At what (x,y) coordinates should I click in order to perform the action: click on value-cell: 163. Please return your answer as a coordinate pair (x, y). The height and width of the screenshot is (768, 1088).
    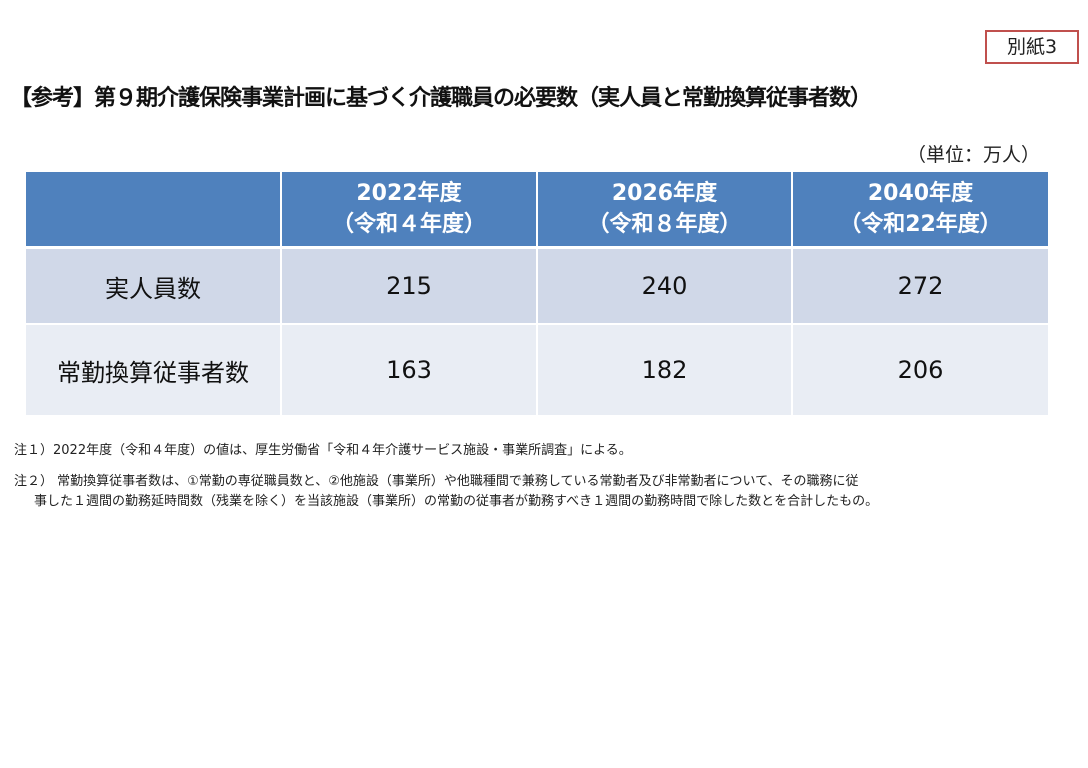
    Looking at the image, I should click on (409, 370).